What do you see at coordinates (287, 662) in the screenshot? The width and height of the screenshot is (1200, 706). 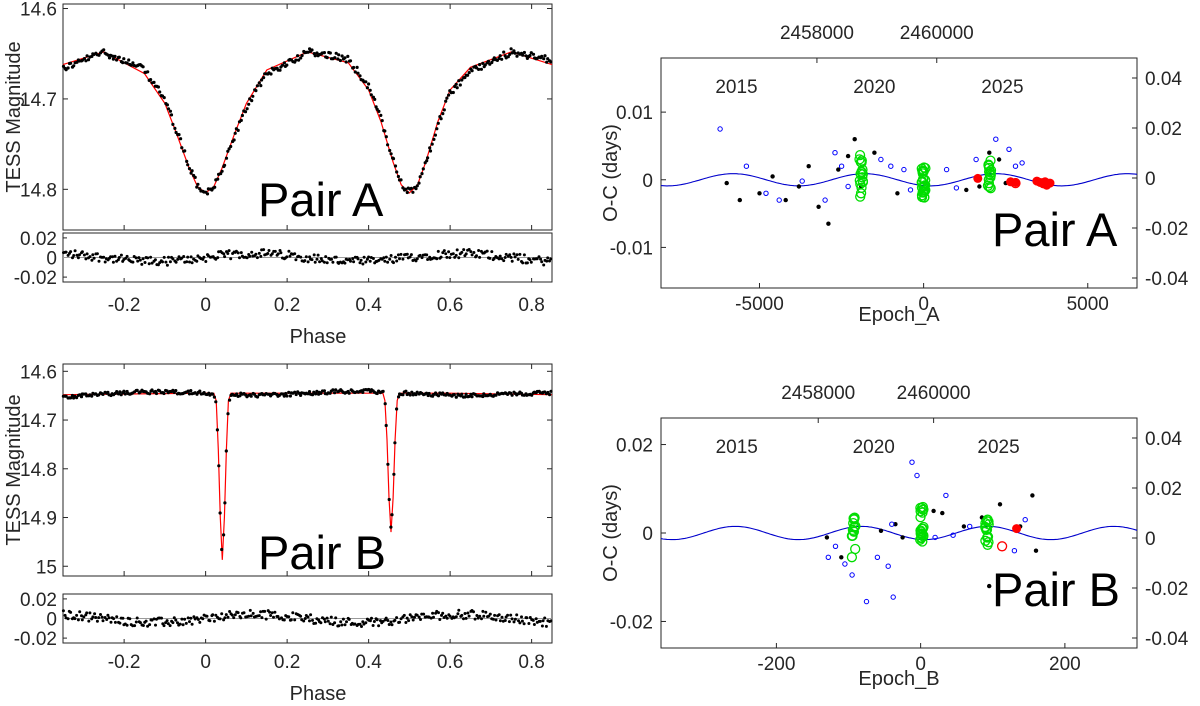 I see `x-tick-label: 0.2` at bounding box center [287, 662].